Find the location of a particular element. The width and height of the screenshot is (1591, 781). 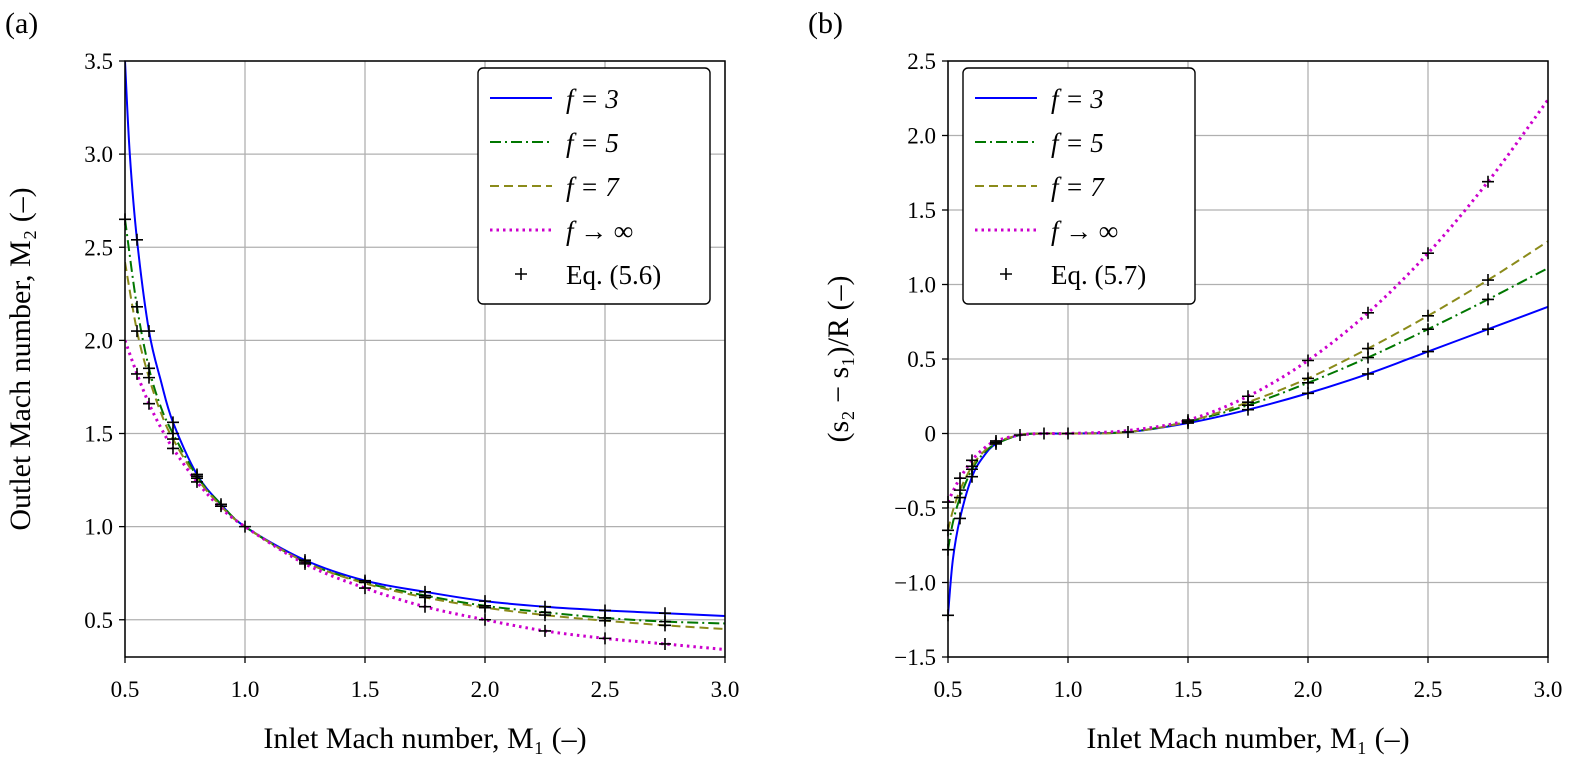

panel-a-x-ticks: 0.5 1.0 1.5 2.0 2.5 3.0 is located at coordinates (425, 679).